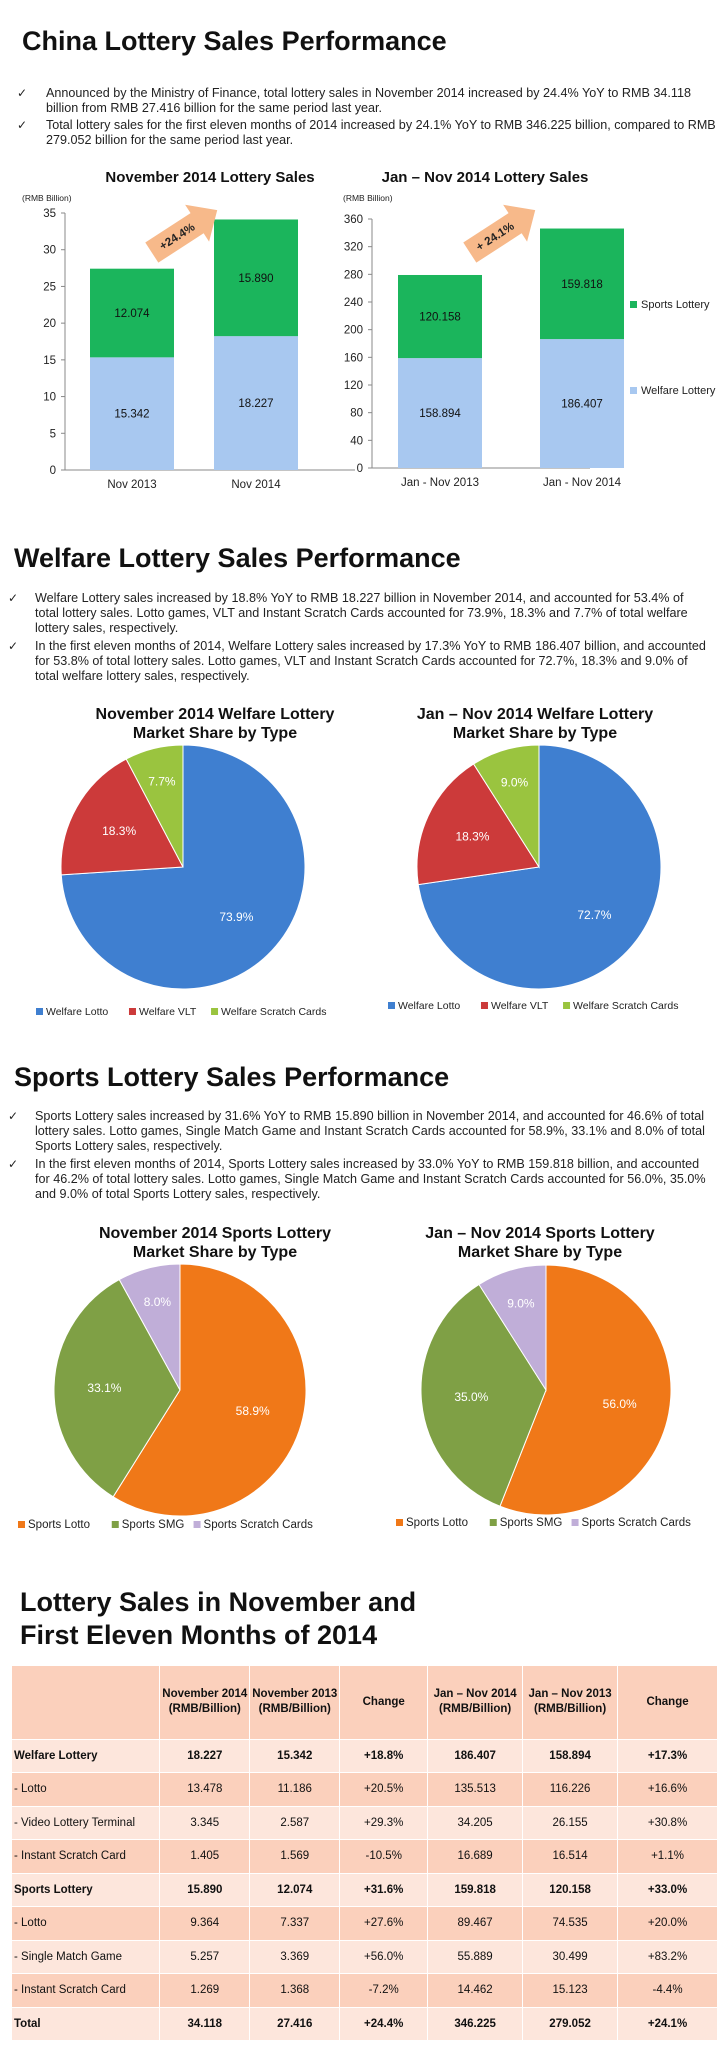  What do you see at coordinates (210, 177) in the screenshot?
I see `chart-title-nov: November 2014 Lottery Sales` at bounding box center [210, 177].